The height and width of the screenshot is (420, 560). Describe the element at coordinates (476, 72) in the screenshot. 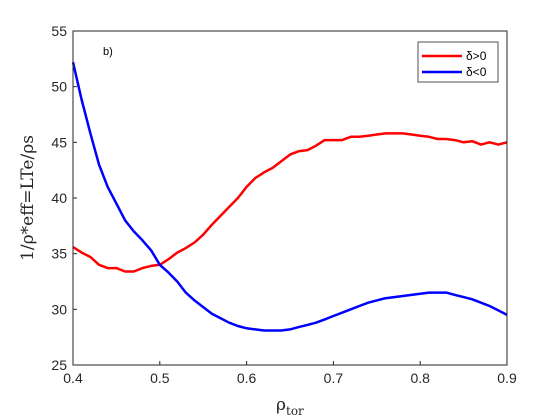

I see `legend-label-delta-negative: δ<0` at that location.